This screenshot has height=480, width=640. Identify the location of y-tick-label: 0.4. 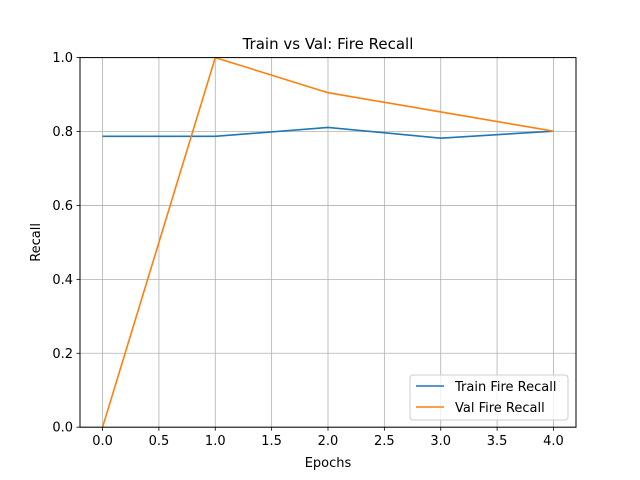
(62, 280).